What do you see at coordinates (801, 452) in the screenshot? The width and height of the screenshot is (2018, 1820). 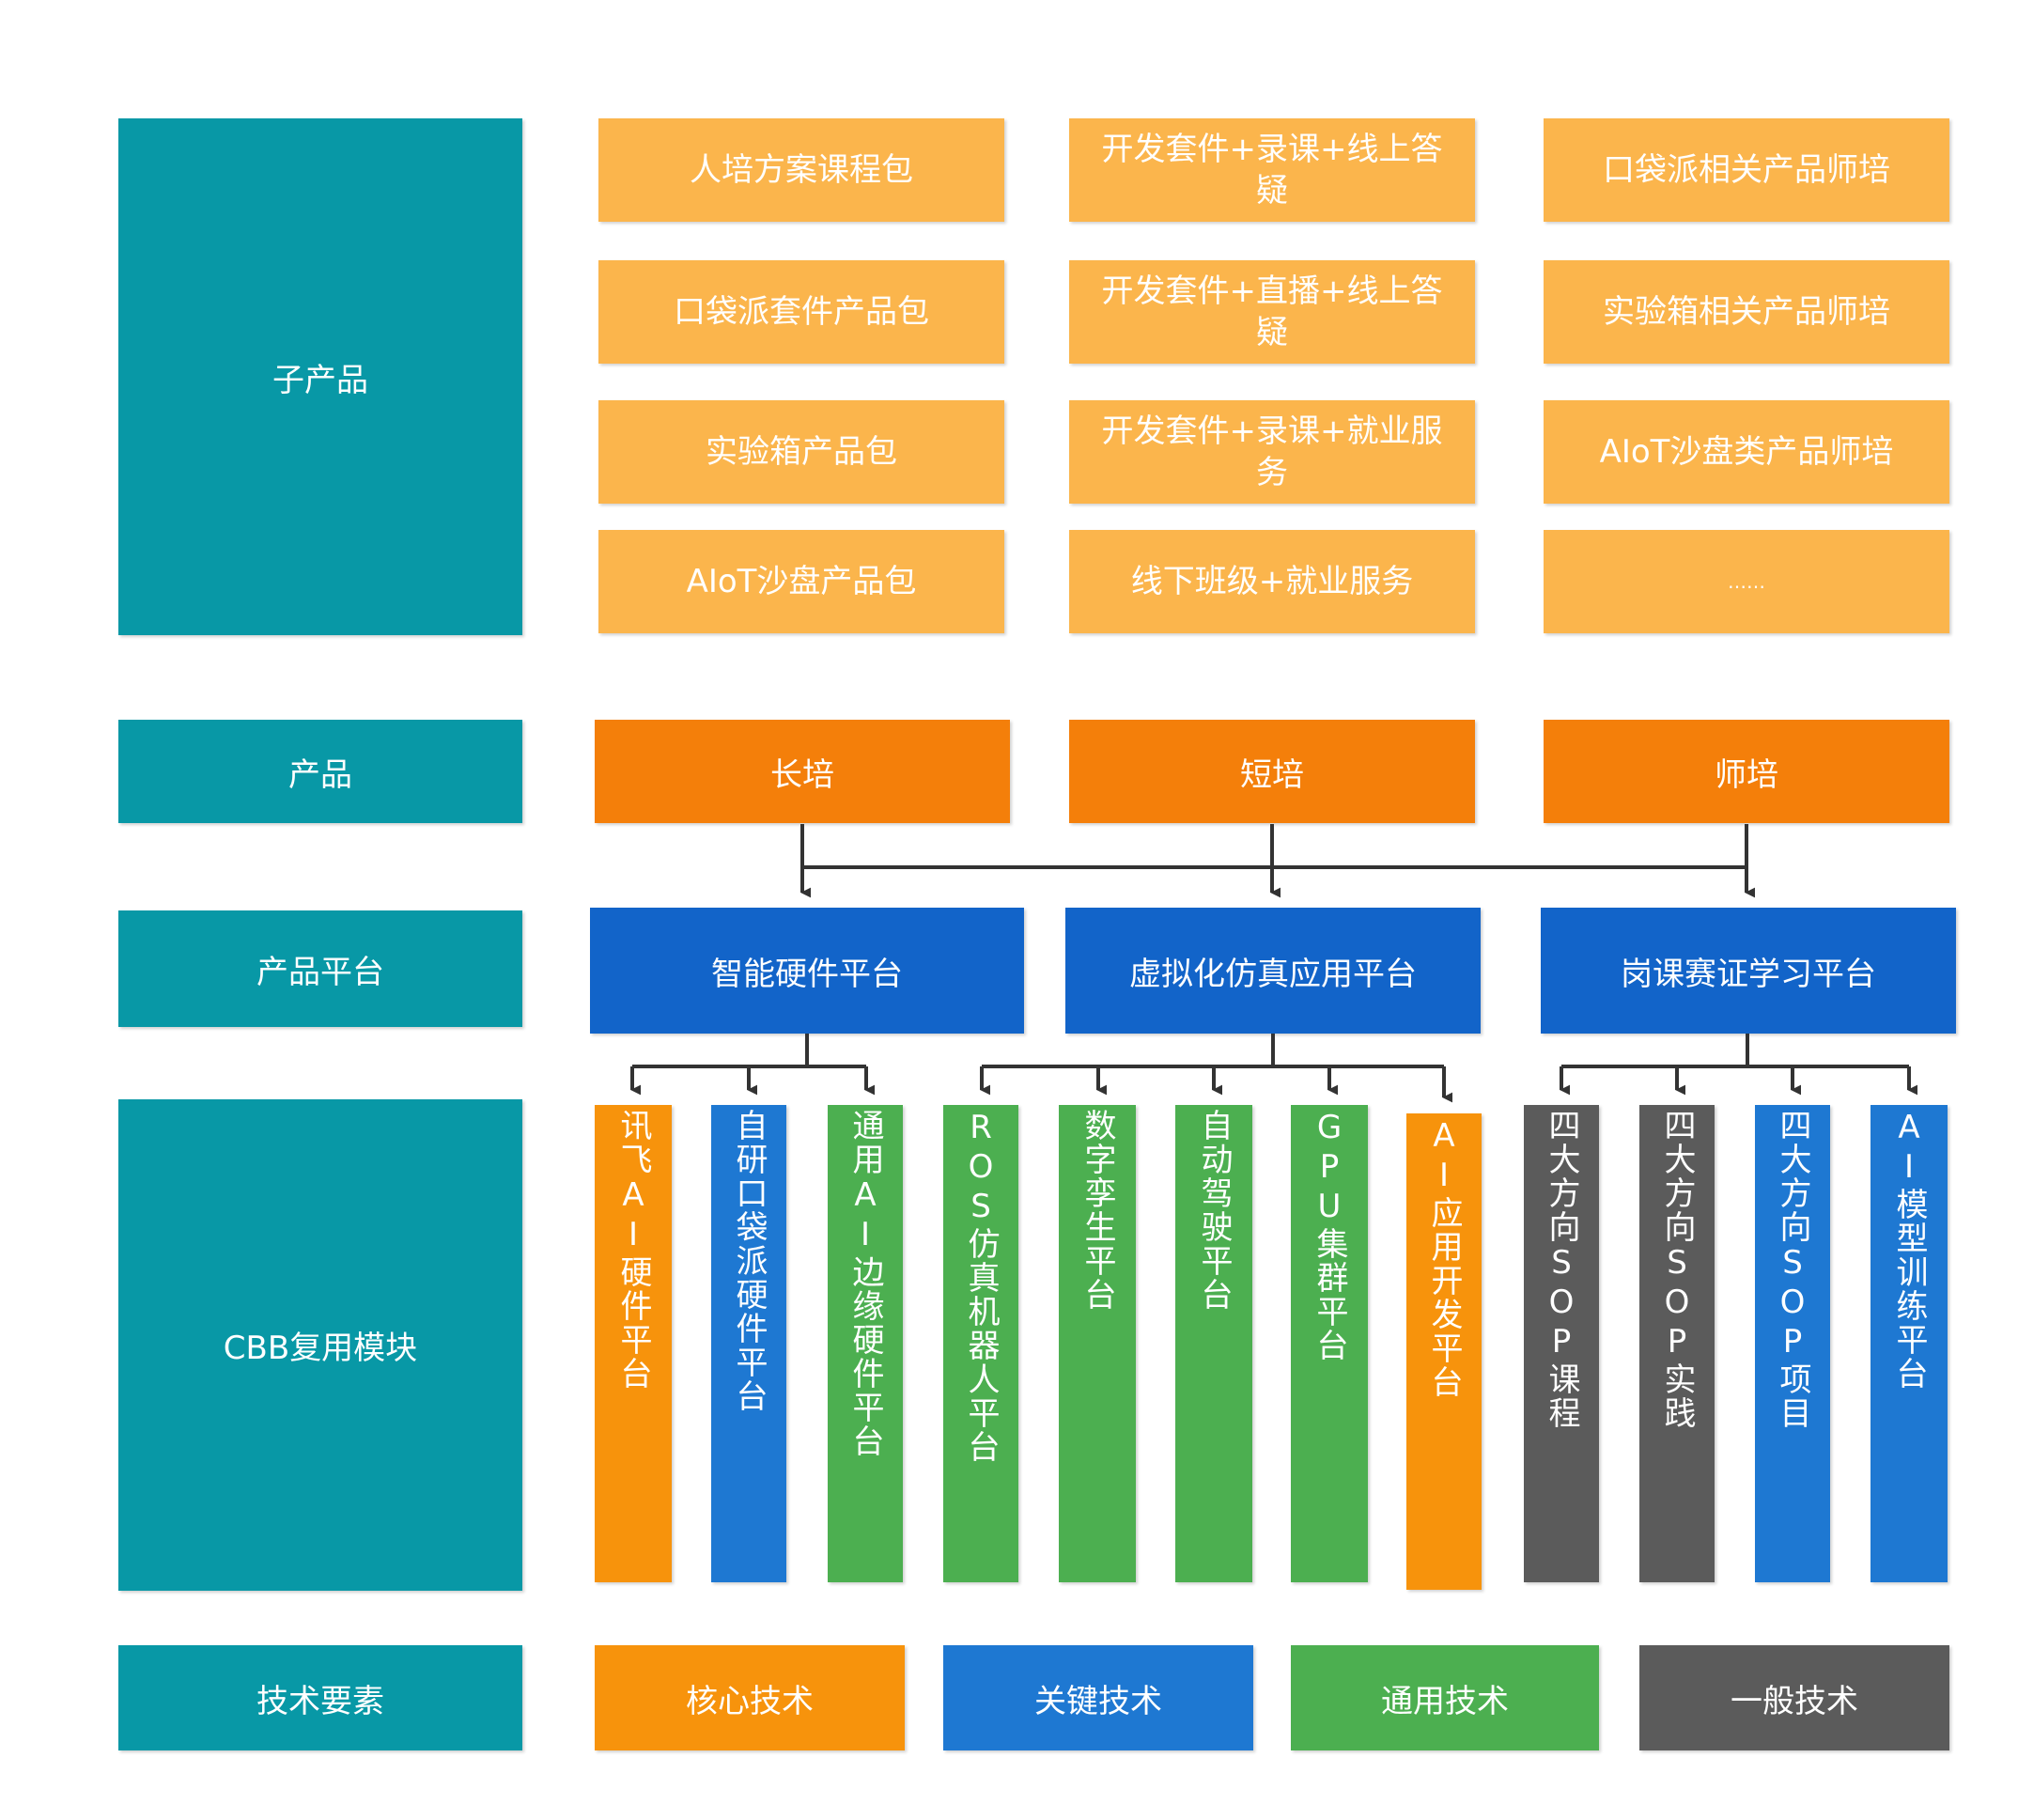 I see `sub-product-box: 实验箱产品包` at bounding box center [801, 452].